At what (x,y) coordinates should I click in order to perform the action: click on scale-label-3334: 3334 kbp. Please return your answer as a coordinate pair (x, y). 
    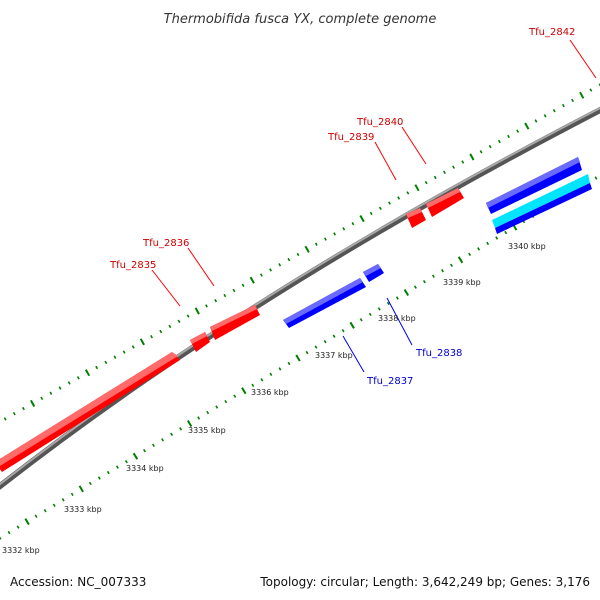
    Looking at the image, I should click on (145, 468).